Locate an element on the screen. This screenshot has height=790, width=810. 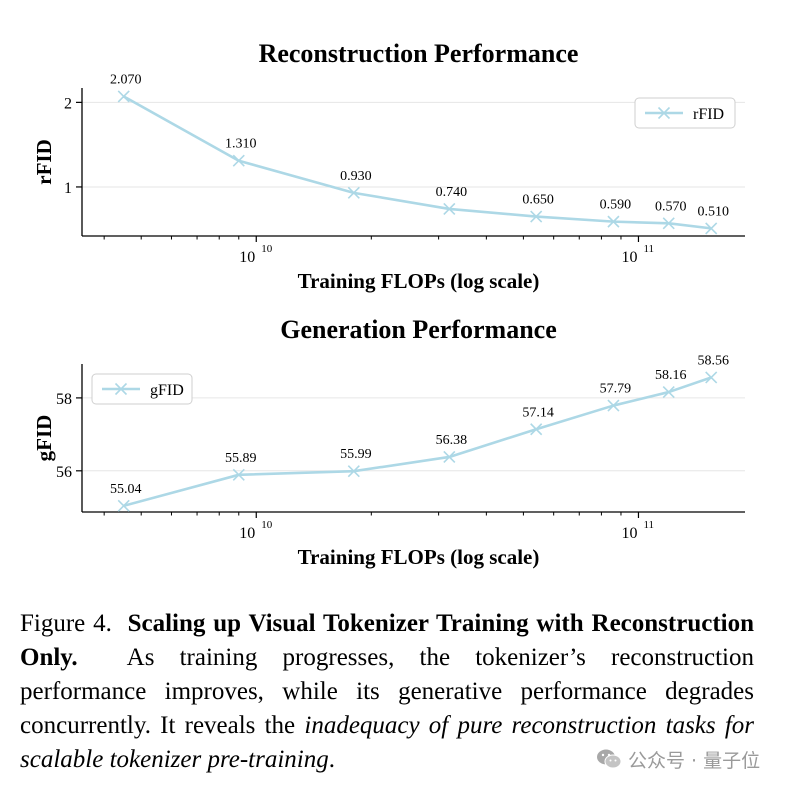
data-label: 58.56 is located at coordinates (713, 360).